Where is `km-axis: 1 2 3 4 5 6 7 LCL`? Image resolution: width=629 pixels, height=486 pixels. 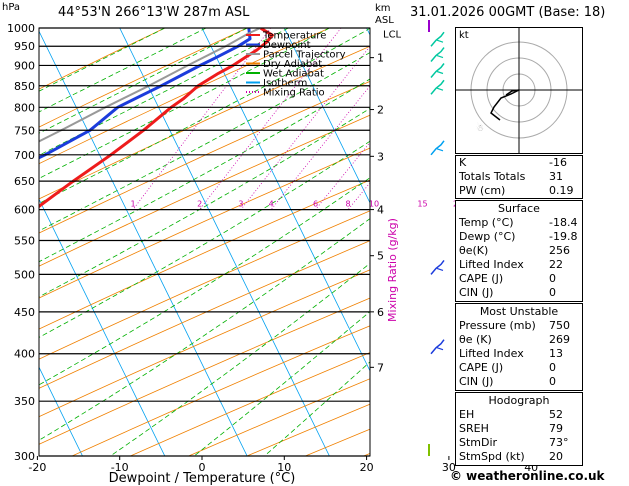 km-axis: 1 2 3 4 5 6 7 LCL is located at coordinates (386, 201).